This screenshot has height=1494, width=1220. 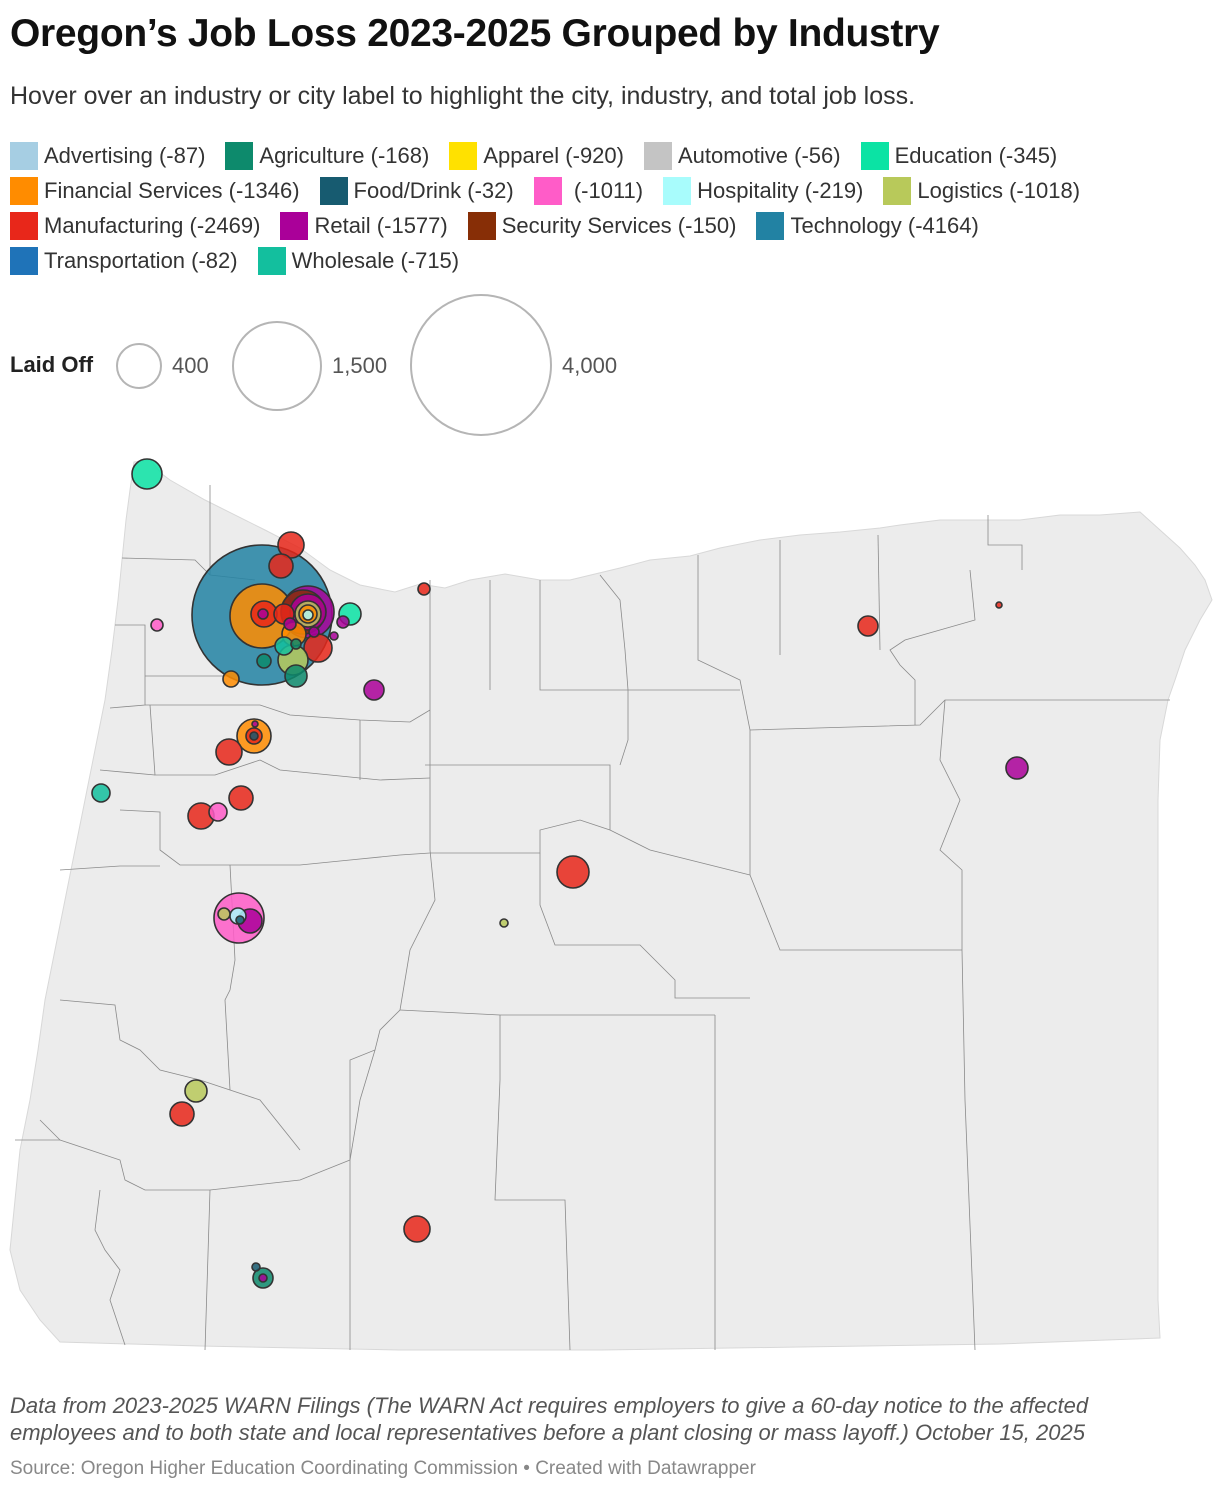 I want to click on bubble-manufacturing-bend, so click(x=573, y=872).